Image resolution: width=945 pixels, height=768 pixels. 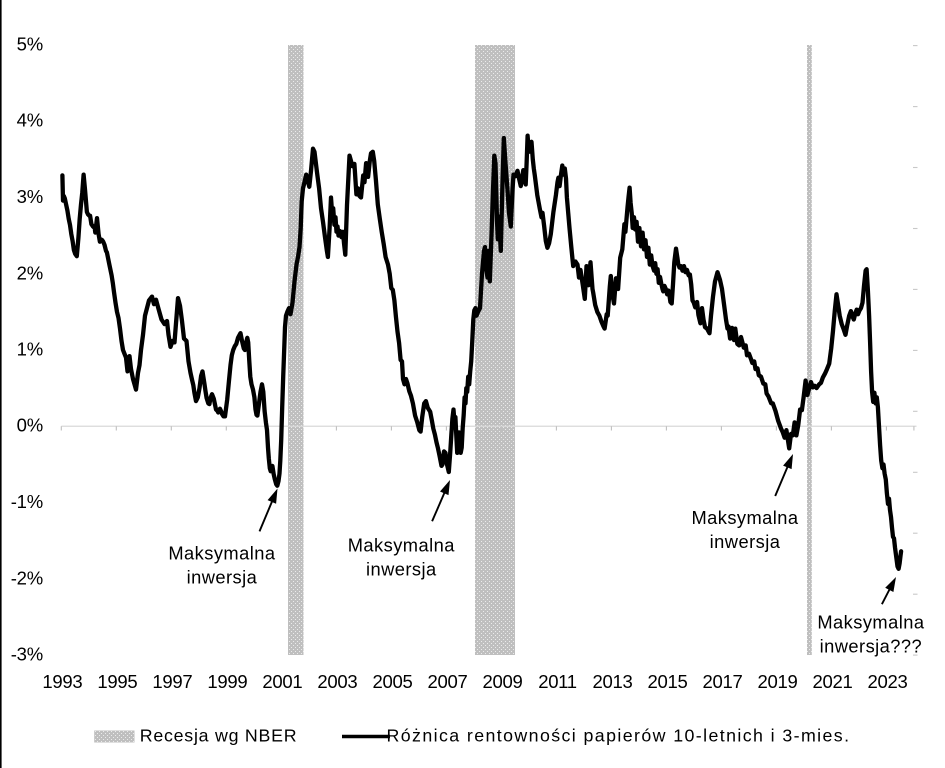 I want to click on svg-text: 2011, so click(x=557, y=681).